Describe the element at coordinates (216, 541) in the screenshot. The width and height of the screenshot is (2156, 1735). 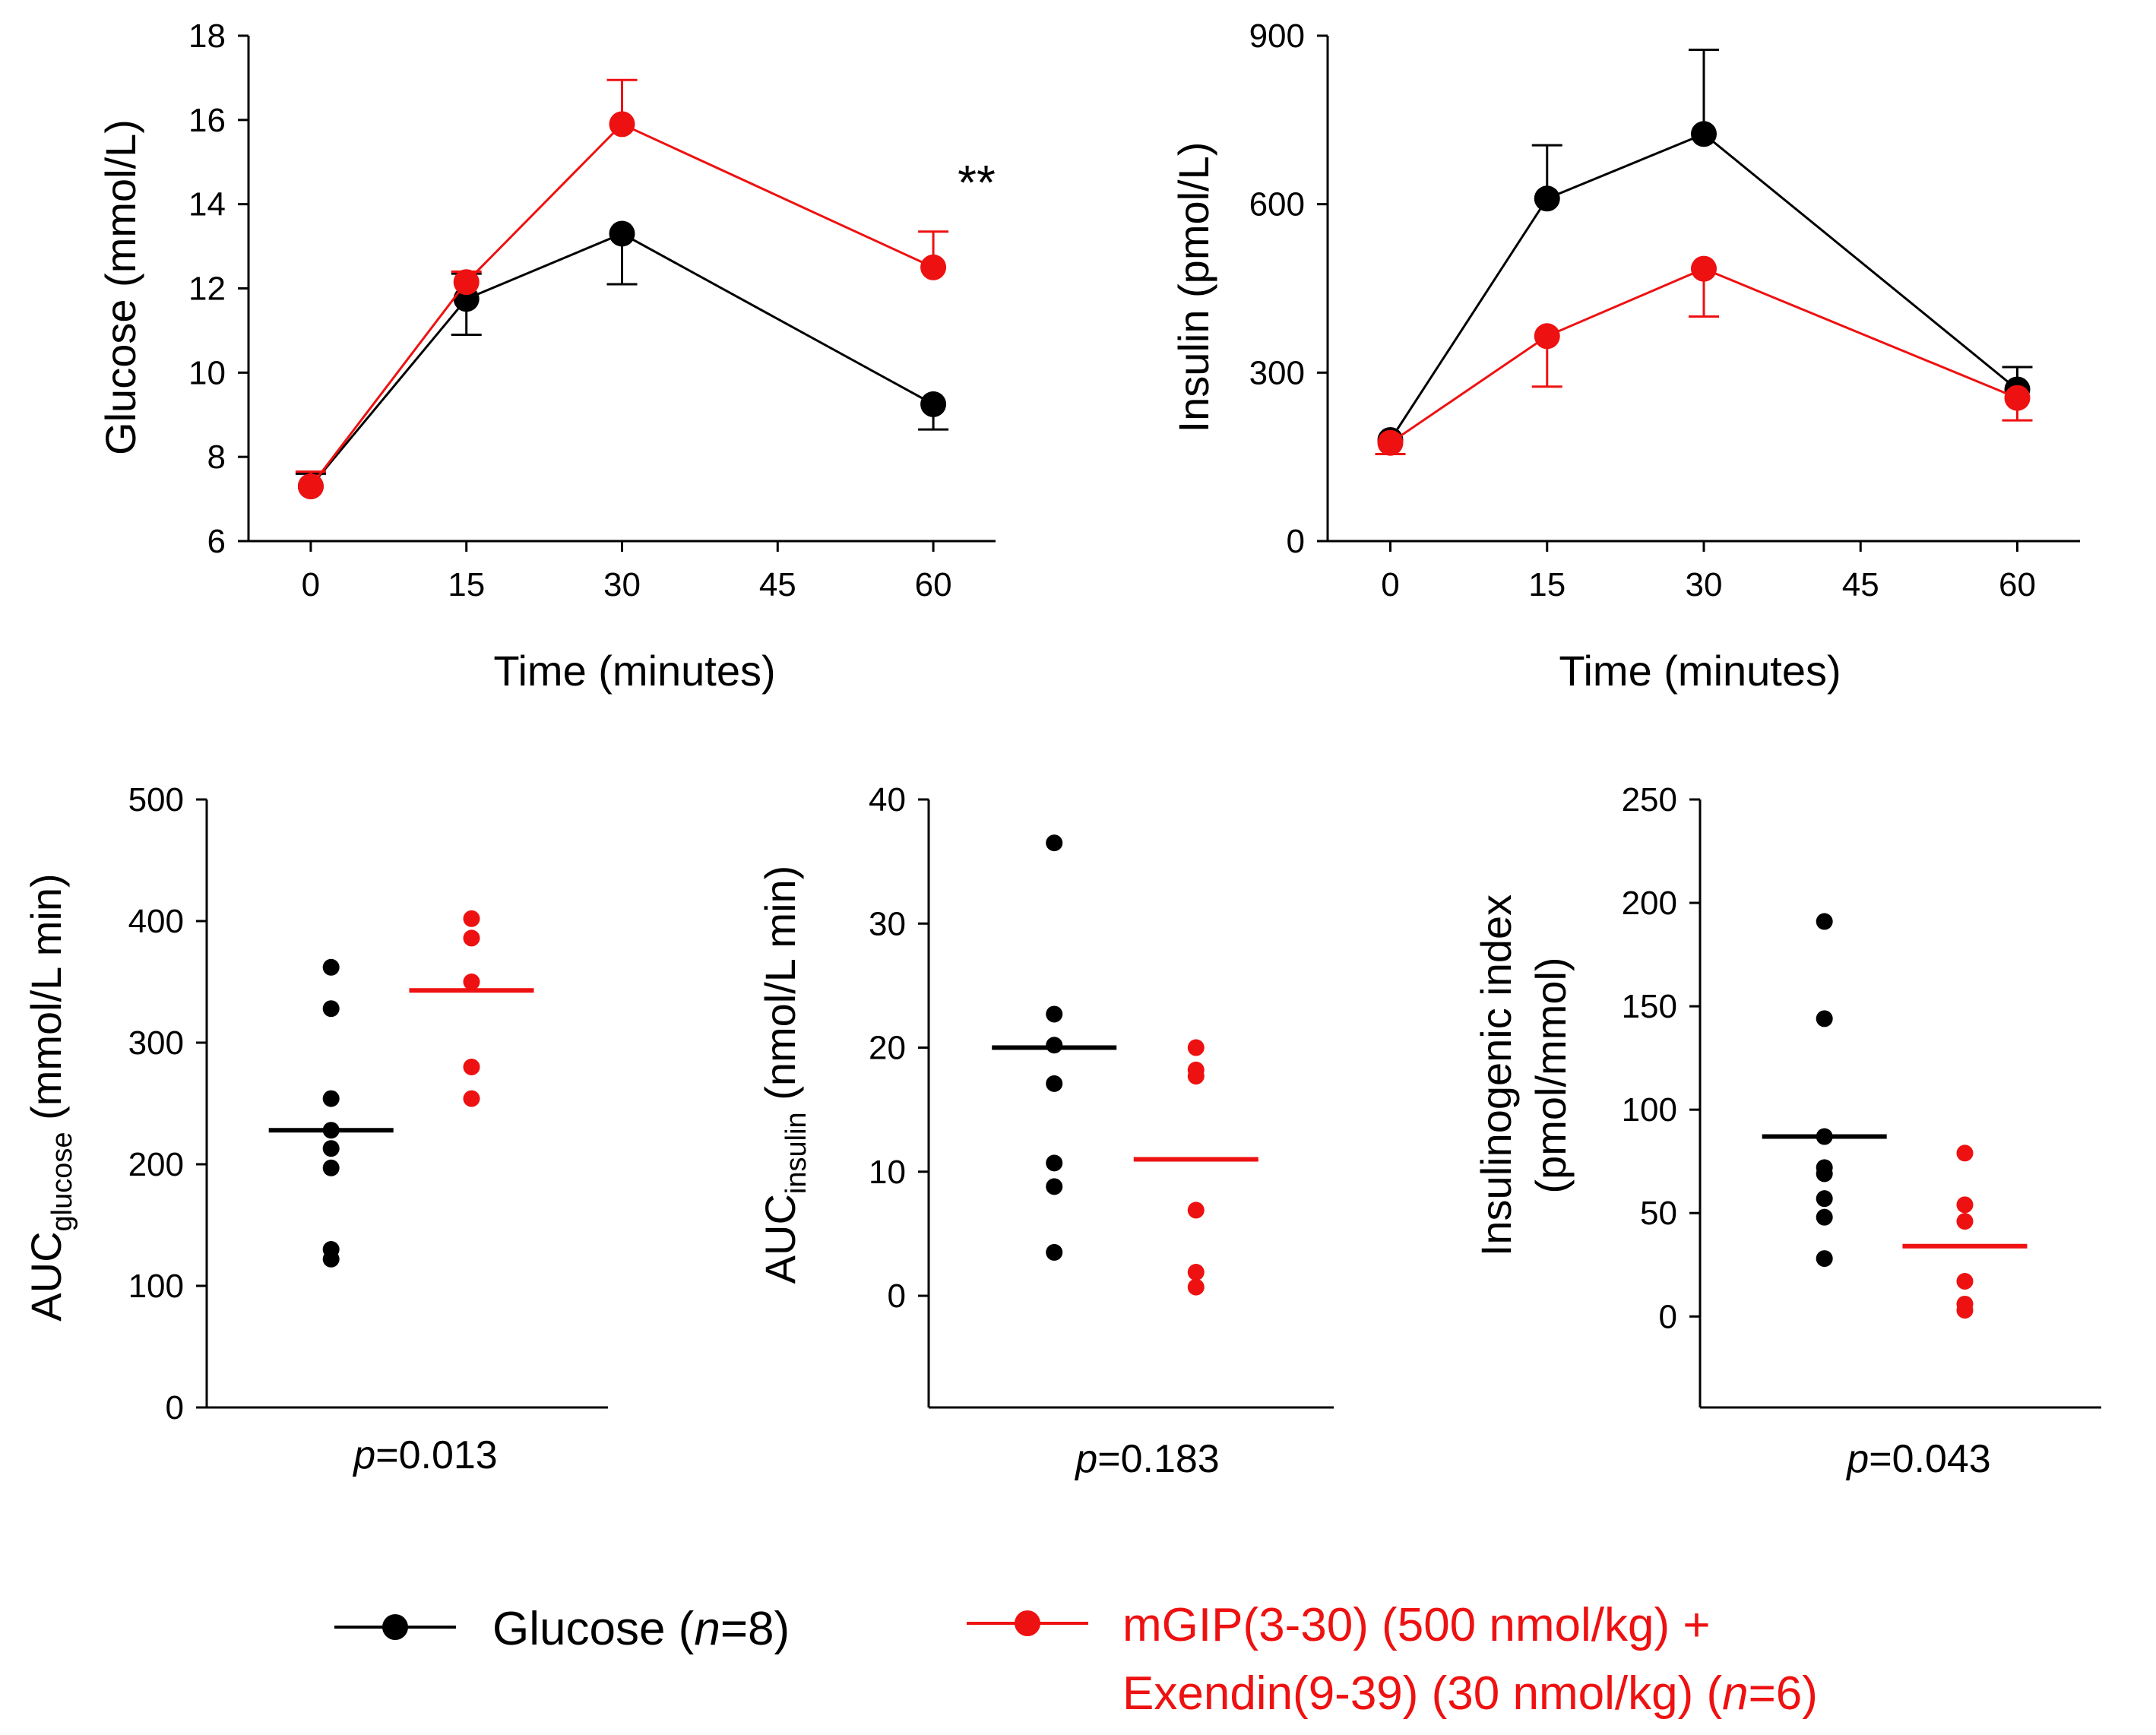
I see `glucose-time-y-tick-label: 6` at that location.